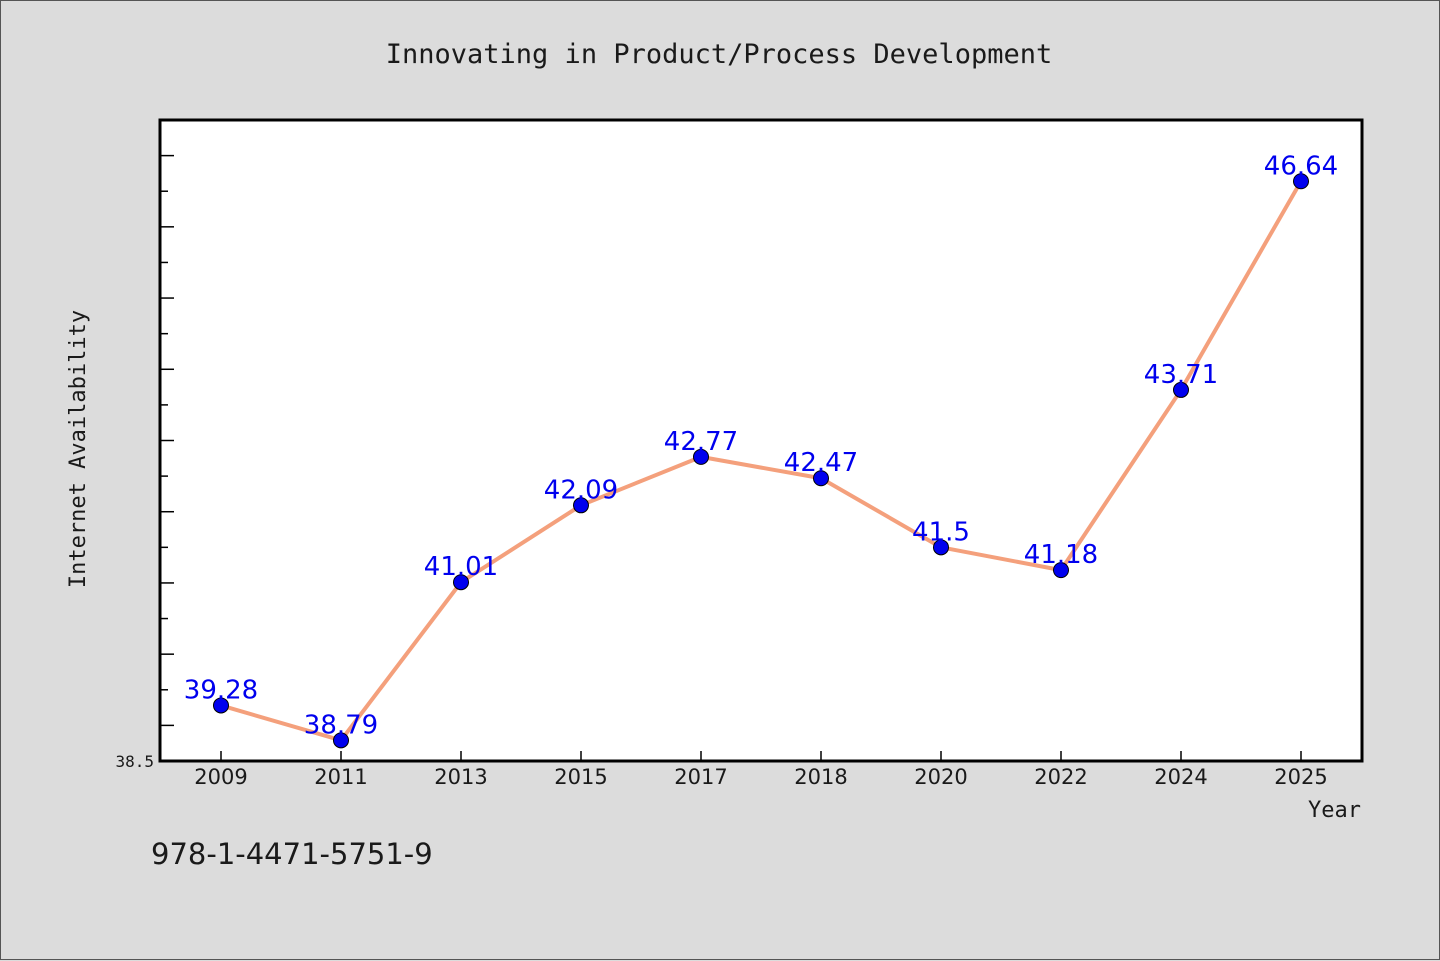 This screenshot has height=961, width=1440. I want to click on y-tick-label: 38.5, so click(134, 761).